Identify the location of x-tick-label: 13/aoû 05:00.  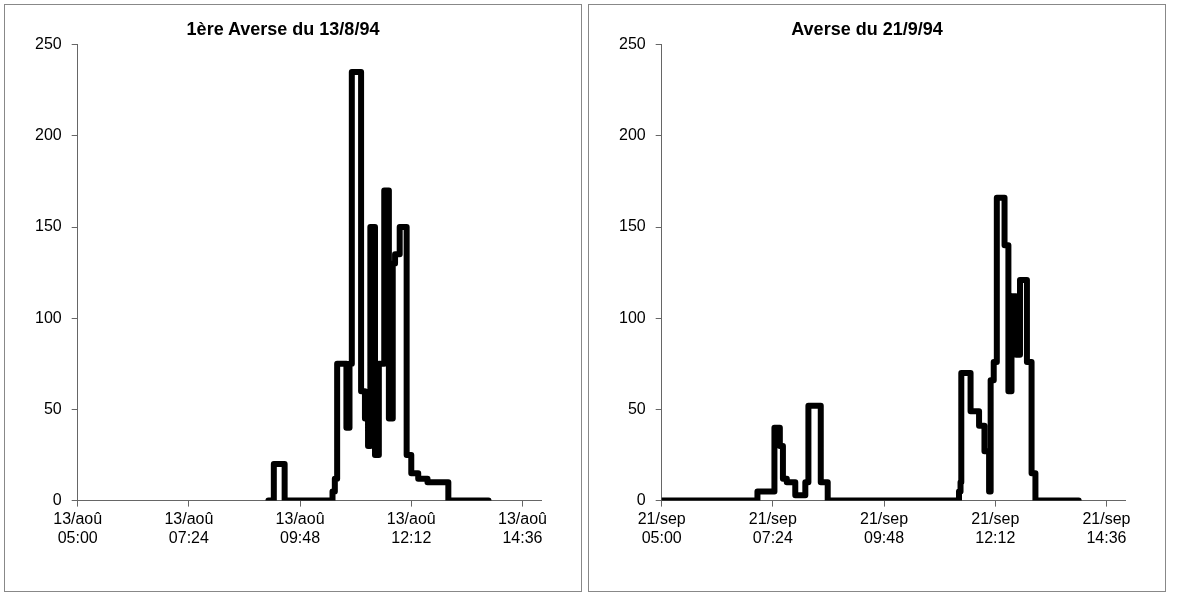
(78, 527).